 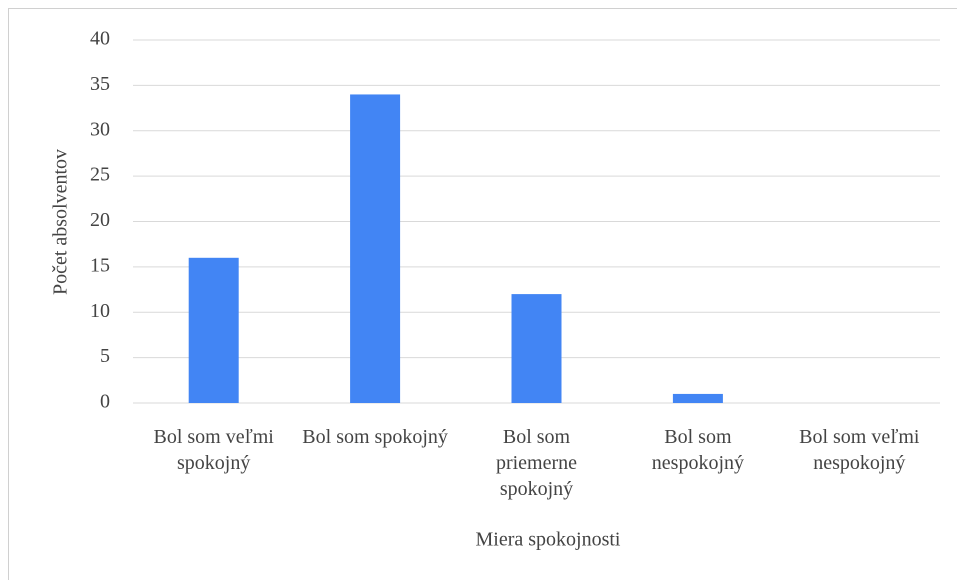 What do you see at coordinates (697, 450) in the screenshot?
I see `x-tick-label: Bol som nespokojný` at bounding box center [697, 450].